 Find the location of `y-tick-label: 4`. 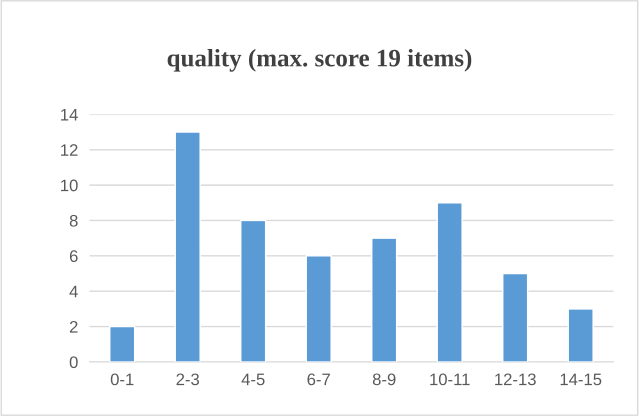

y-tick-label: 4 is located at coordinates (73, 292).